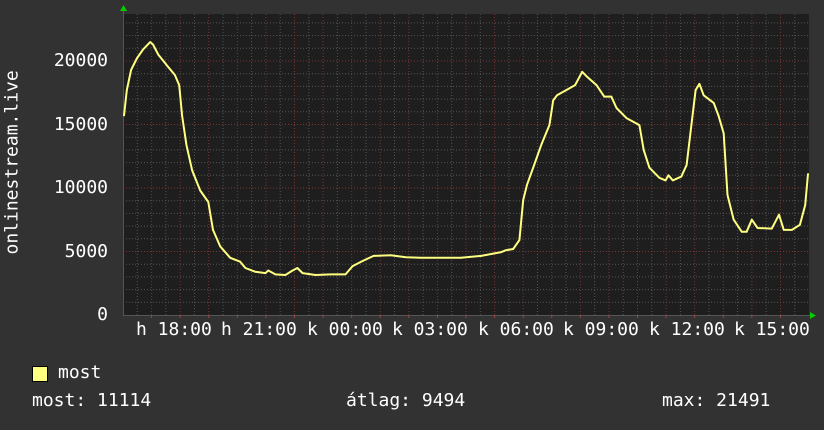 The image size is (824, 430). Describe the element at coordinates (174, 329) in the screenshot. I see `x-tick-label: h 18:00` at that location.